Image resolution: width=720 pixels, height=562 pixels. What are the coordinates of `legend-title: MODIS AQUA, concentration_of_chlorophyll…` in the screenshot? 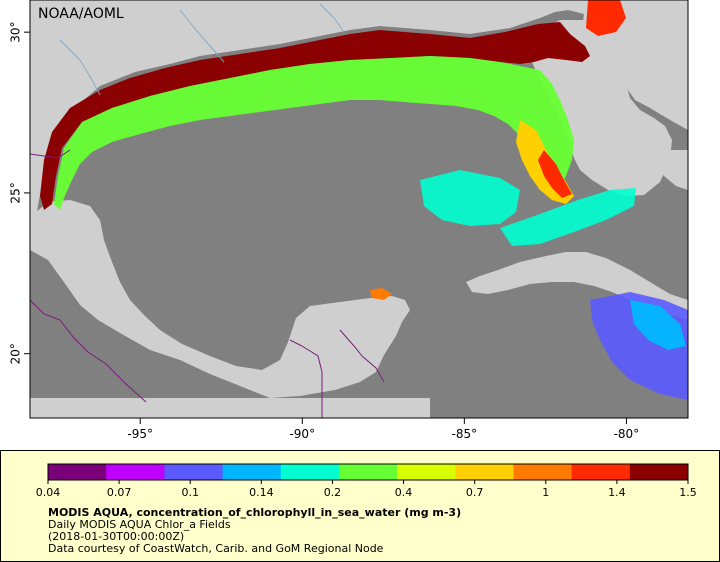 It's located at (254, 512).